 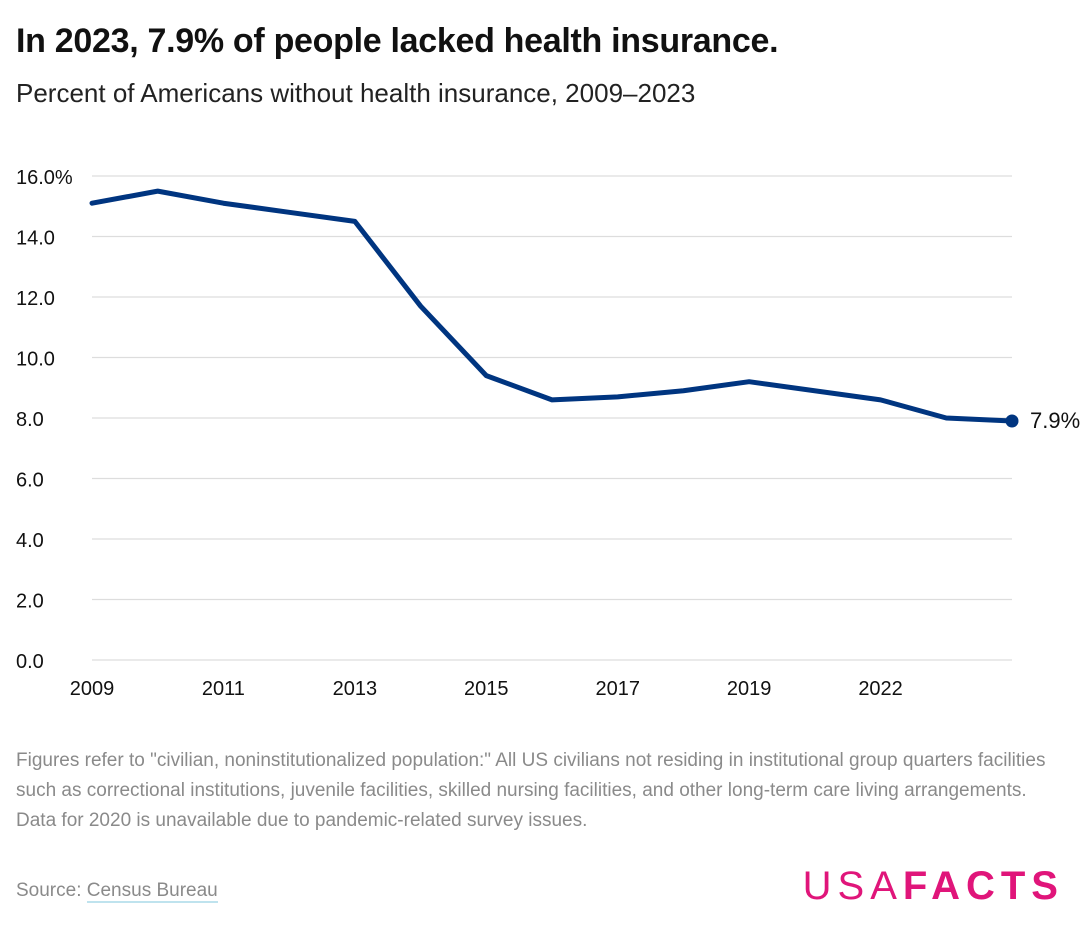 I want to click on y-tick-label: 6.0, so click(x=30, y=481).